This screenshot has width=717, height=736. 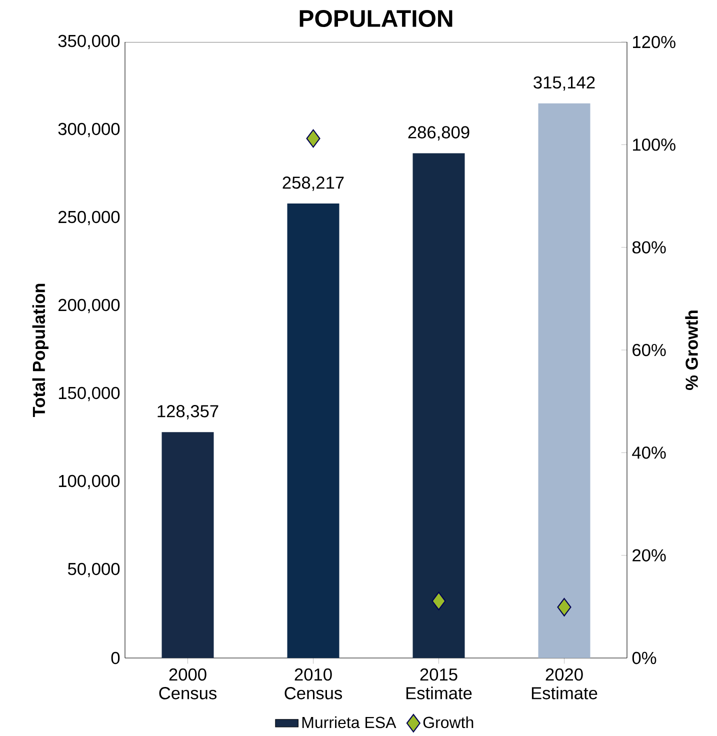 What do you see at coordinates (89, 306) in the screenshot?
I see `y-tick-label: 200,000` at bounding box center [89, 306].